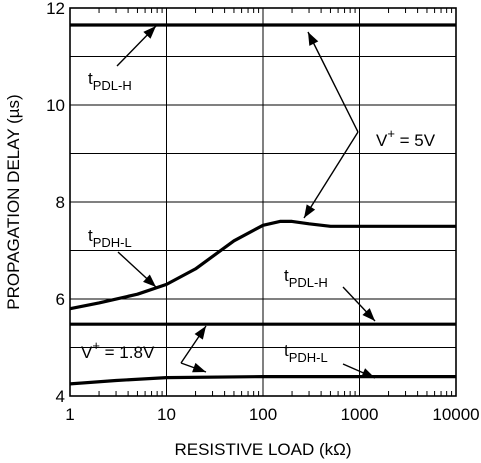  Describe the element at coordinates (455, 414) in the screenshot. I see `x-tick-label: 10000` at that location.